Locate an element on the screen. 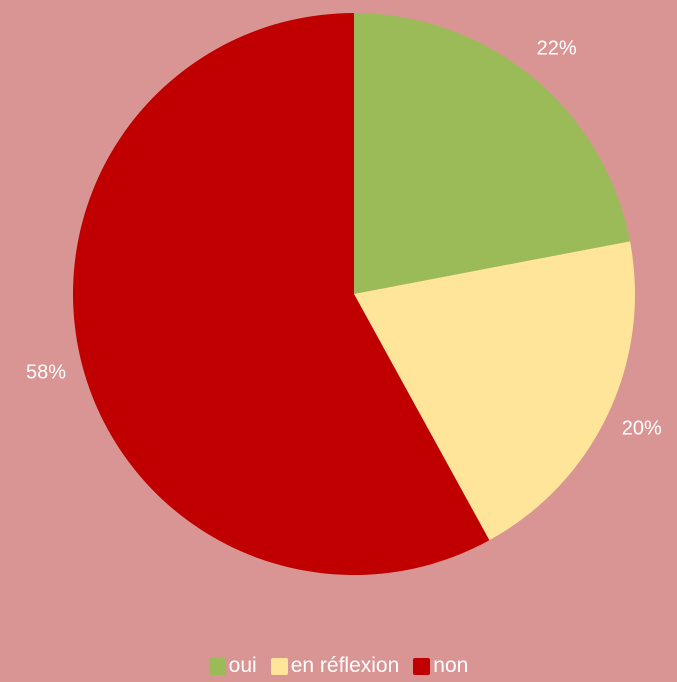  legend-item-oui: oui is located at coordinates (232, 666).